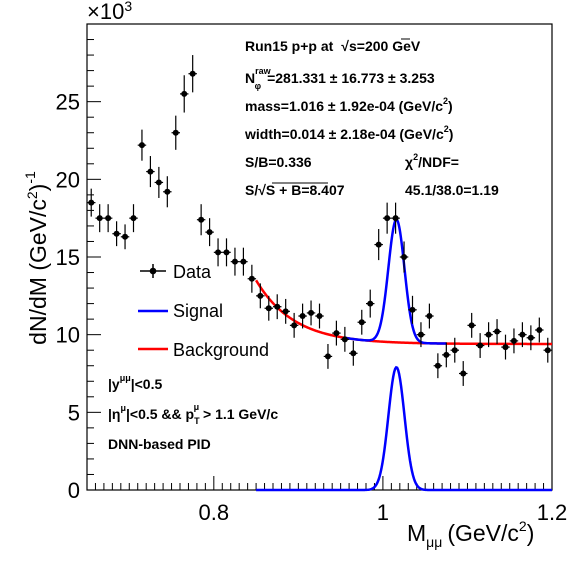  Describe the element at coordinates (552, 512) in the screenshot. I see `x-tick-label: 1.2` at that location.